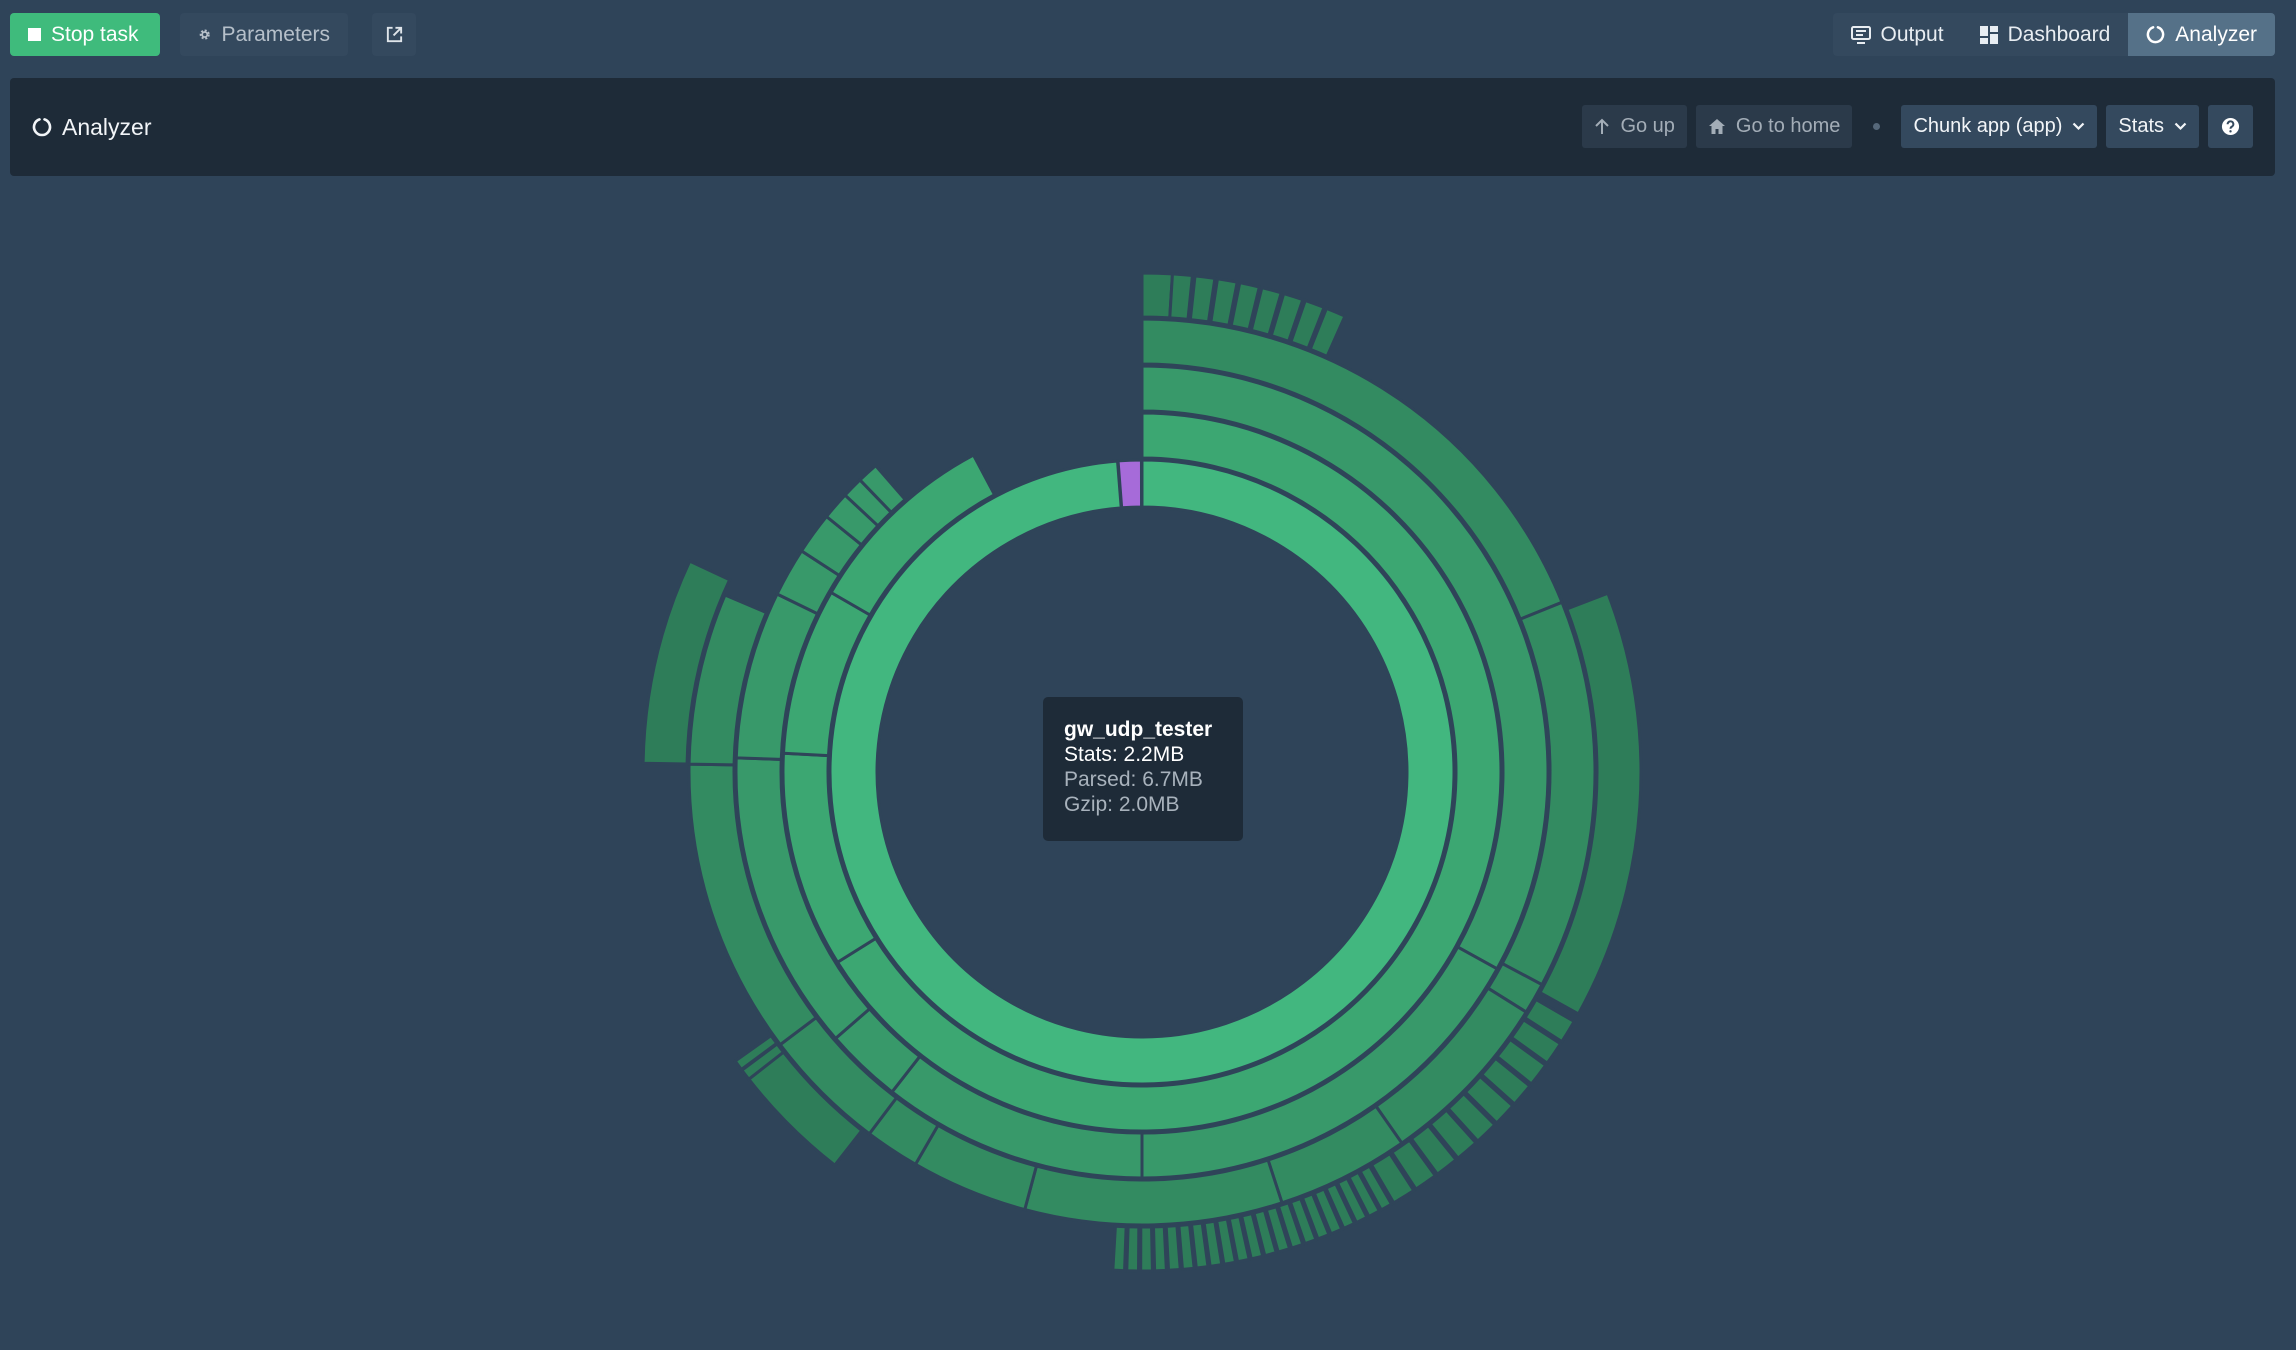  I want to click on stop-task-label: Stop task, so click(95, 34).